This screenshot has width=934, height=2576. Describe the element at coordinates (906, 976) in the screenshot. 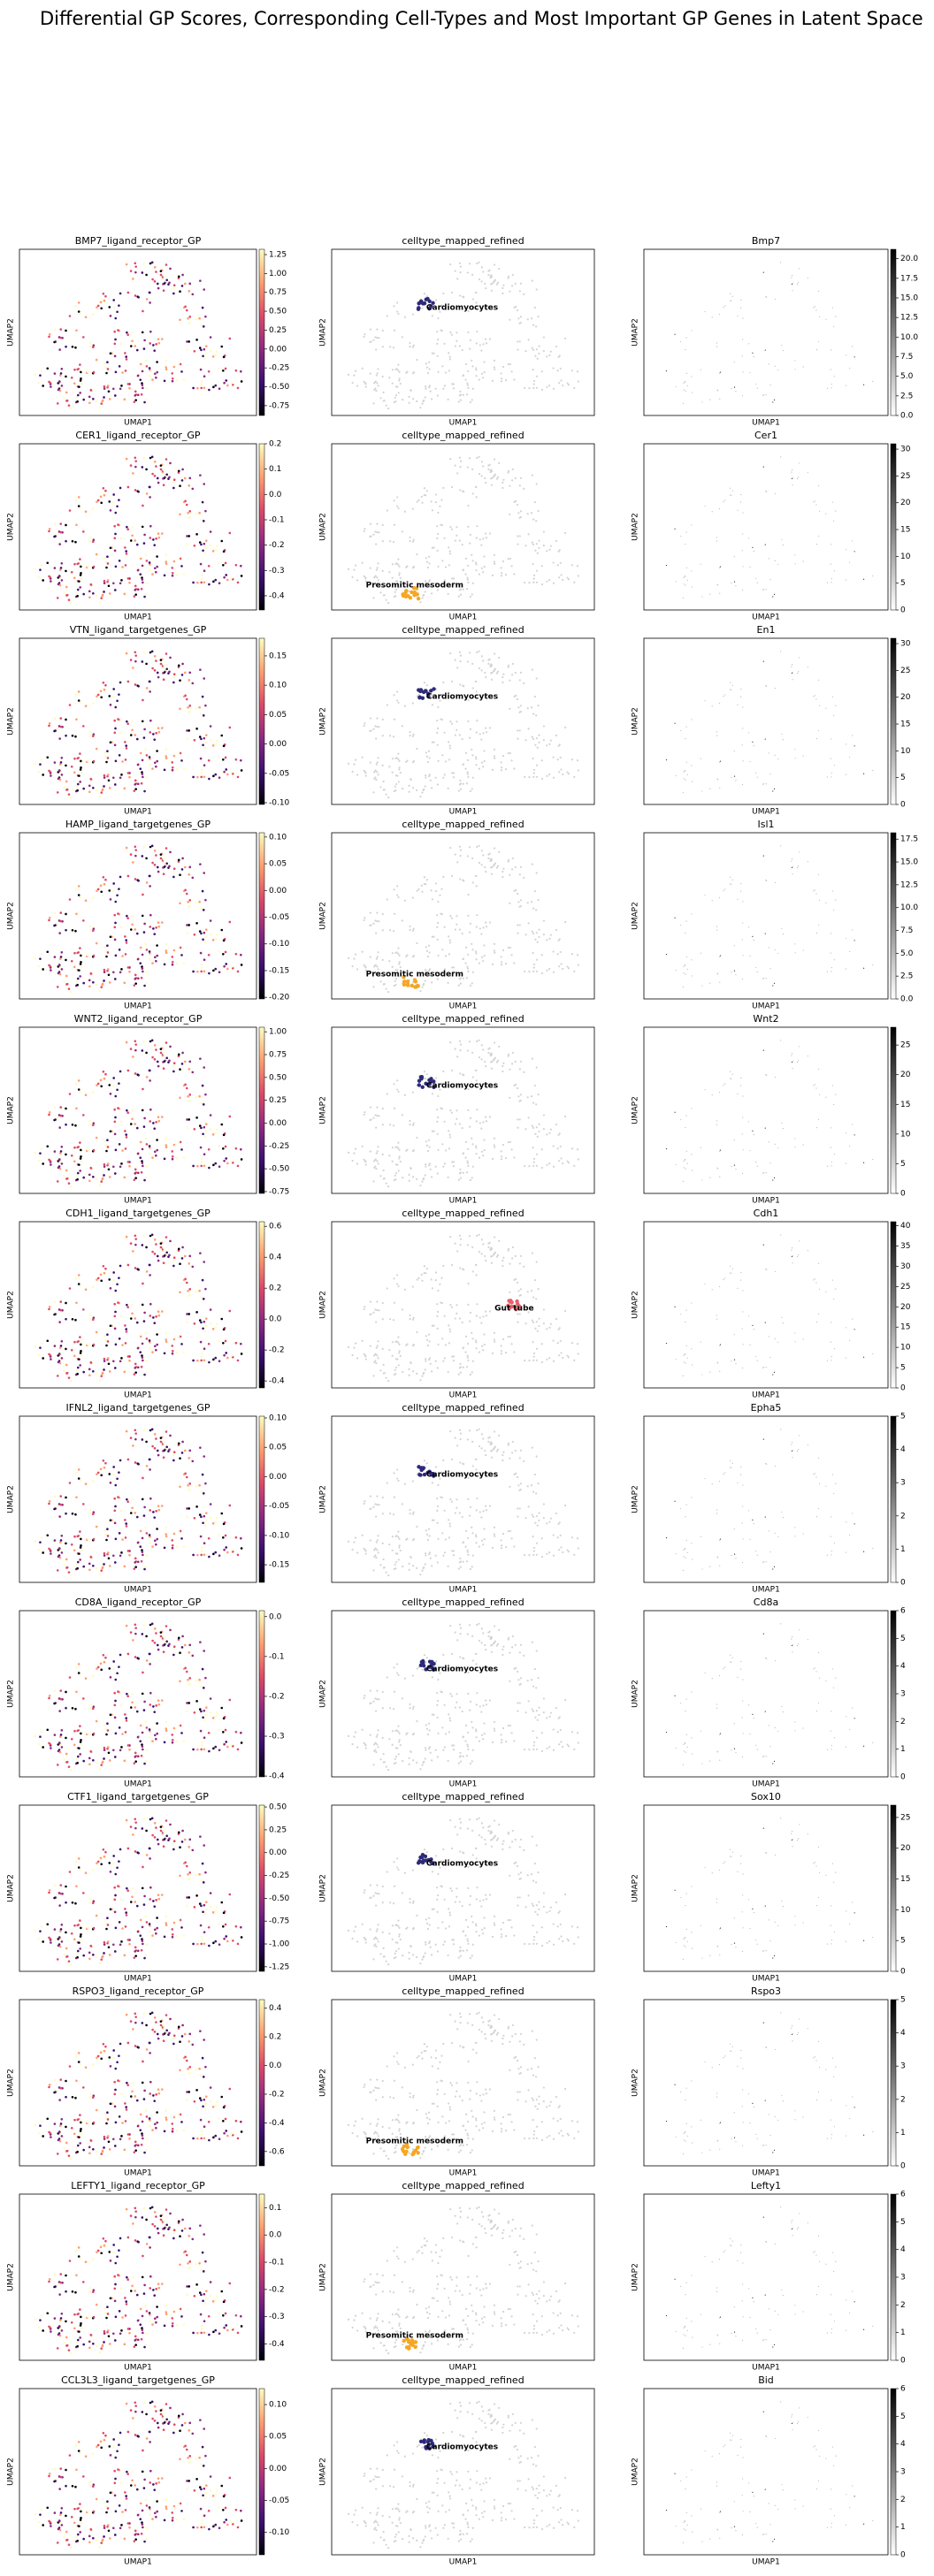

I see `colorbar-tick-label: 2.5` at that location.